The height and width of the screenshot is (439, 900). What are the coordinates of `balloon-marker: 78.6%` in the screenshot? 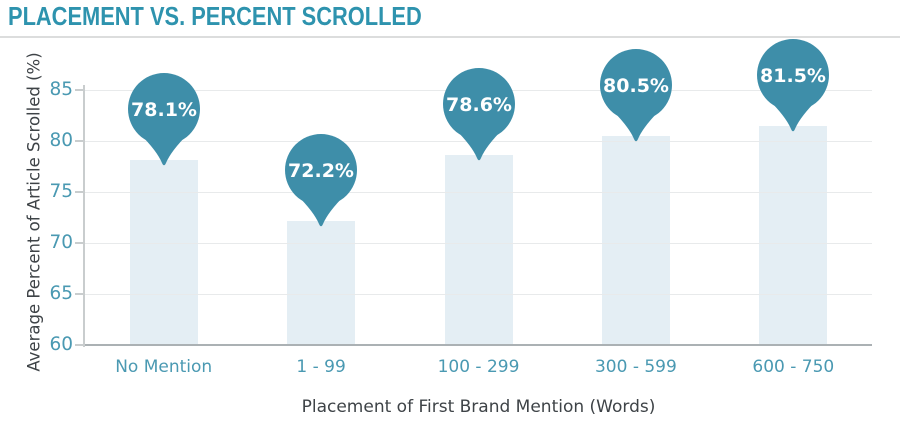 It's located at (478, 114).